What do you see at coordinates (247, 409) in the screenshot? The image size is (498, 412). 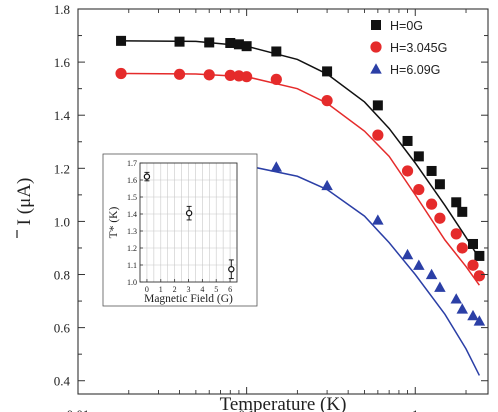 I see `x-tick-label: 0.1` at bounding box center [247, 409].